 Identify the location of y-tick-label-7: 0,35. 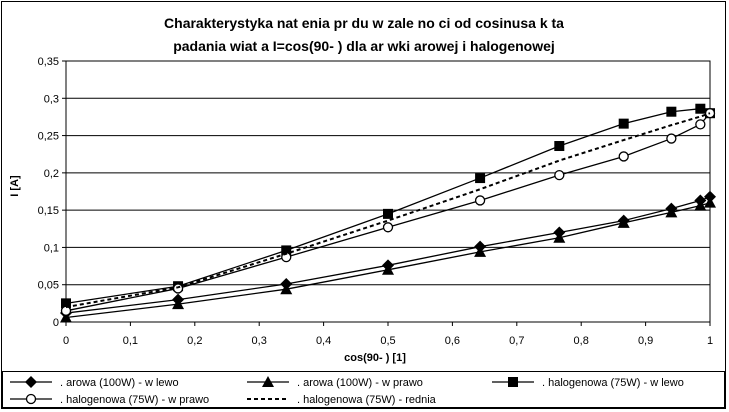
(48, 62).